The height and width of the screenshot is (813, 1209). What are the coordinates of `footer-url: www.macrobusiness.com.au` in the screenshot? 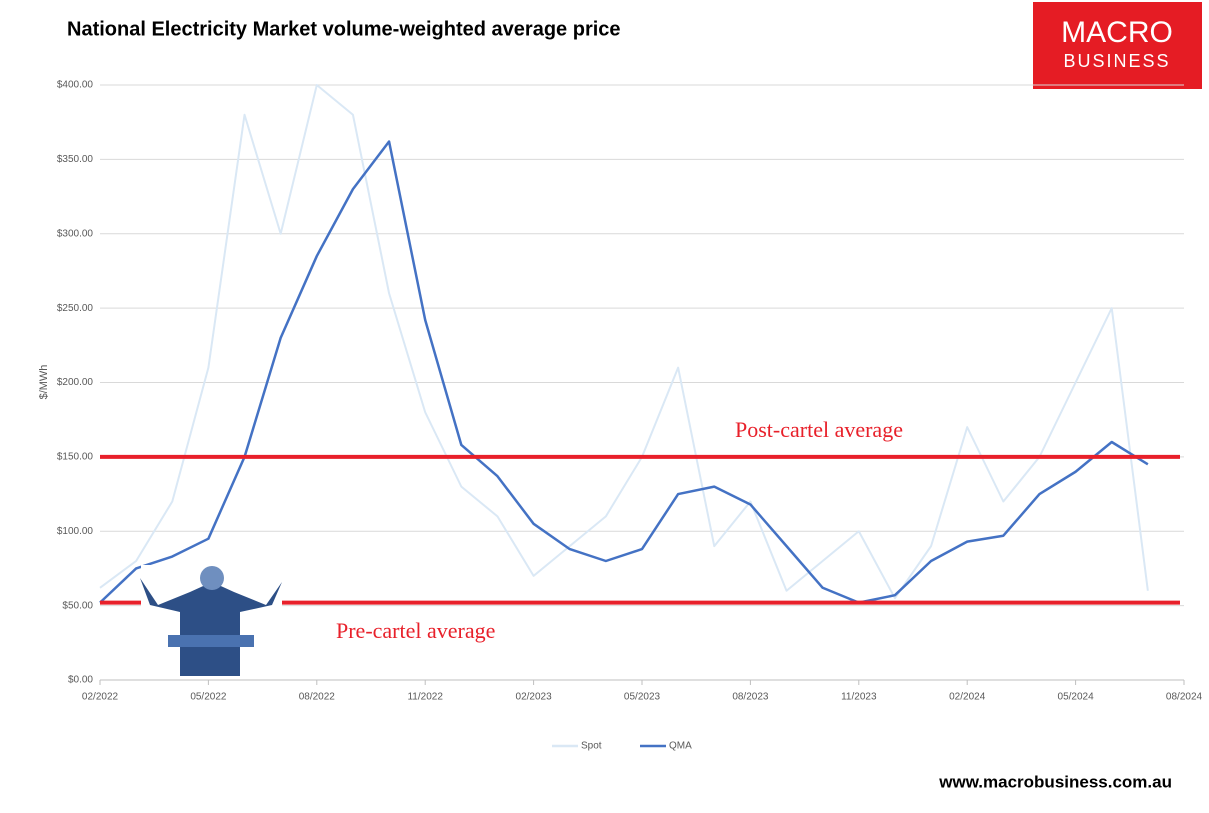 It's located at (1055, 781).